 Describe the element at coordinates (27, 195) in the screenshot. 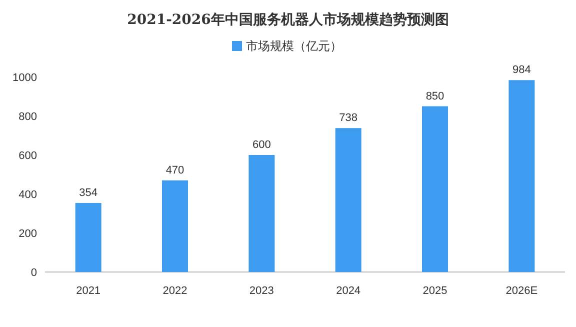

I see `y-tick-label: 400` at that location.